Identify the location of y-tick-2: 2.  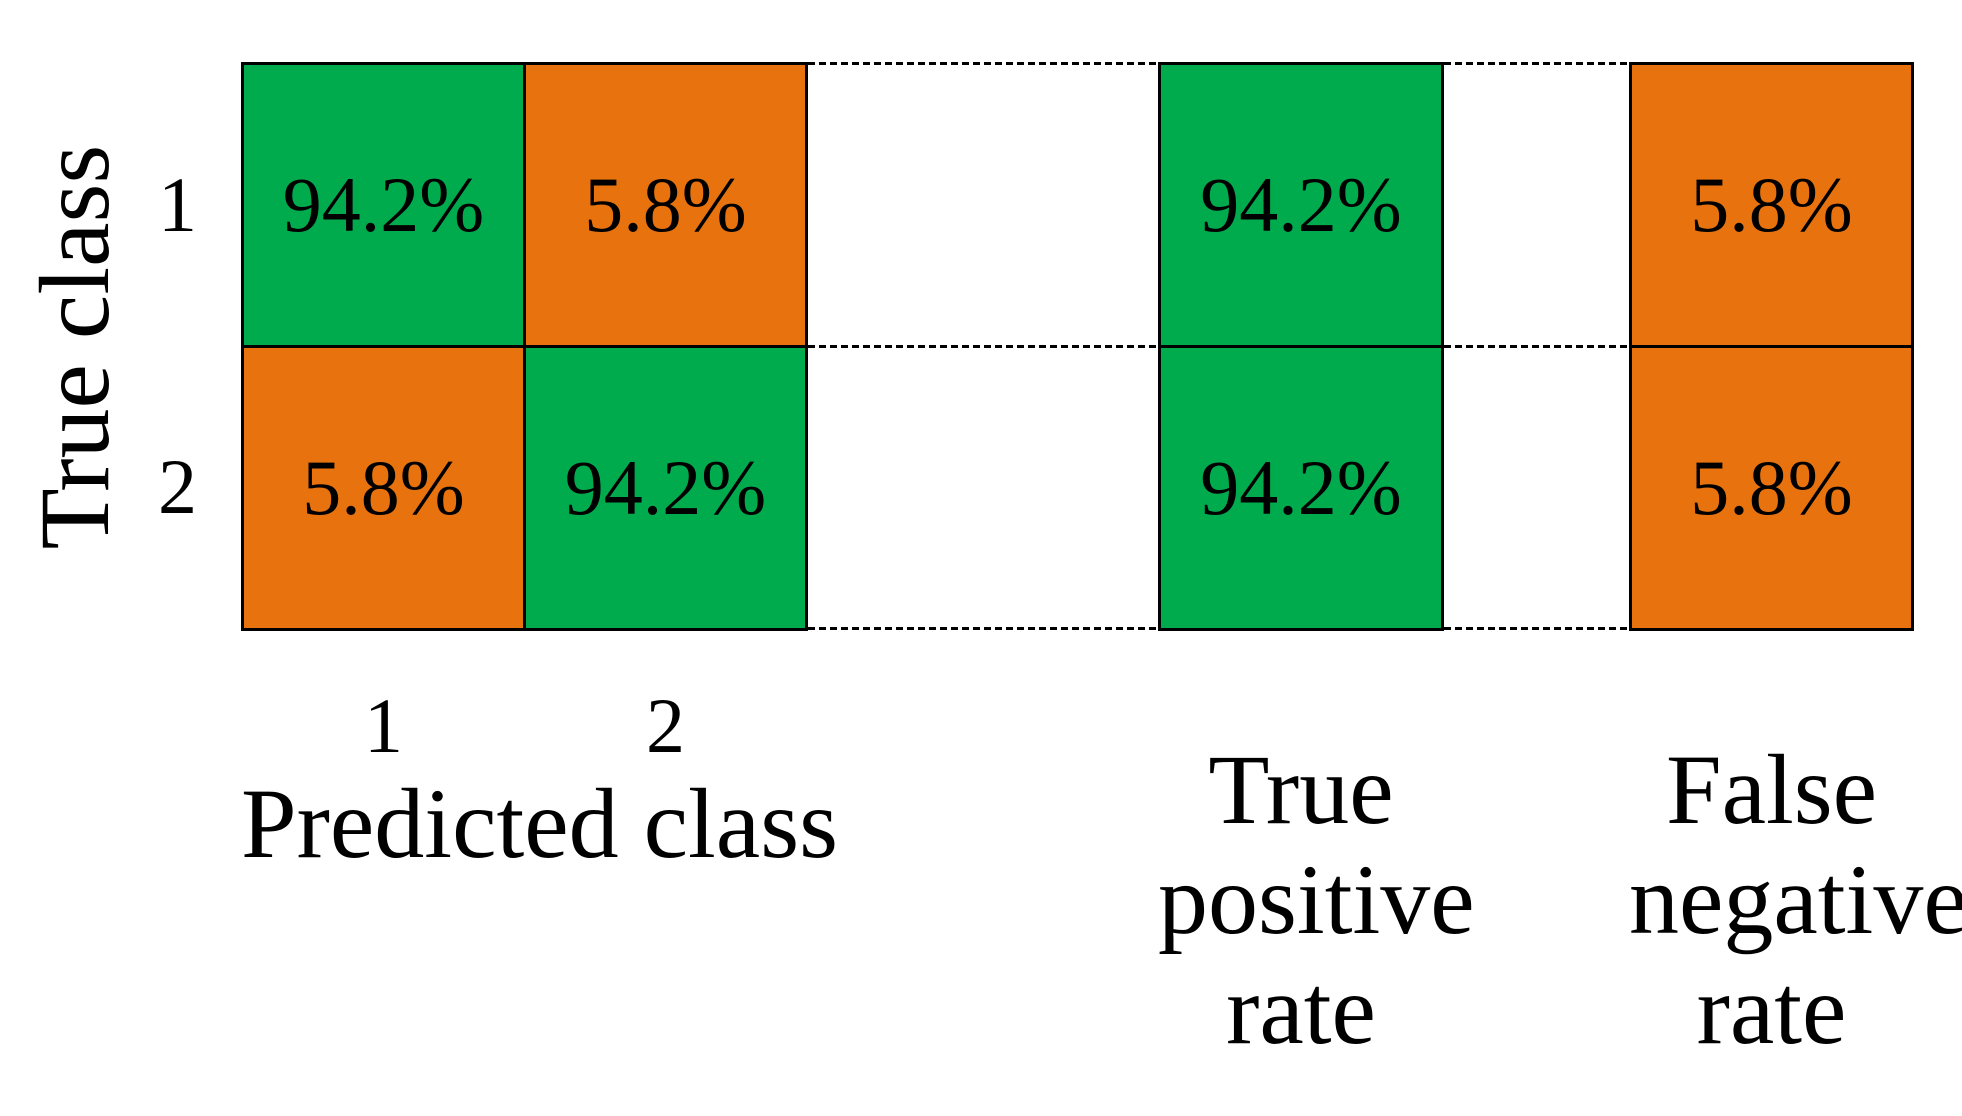
(177, 486).